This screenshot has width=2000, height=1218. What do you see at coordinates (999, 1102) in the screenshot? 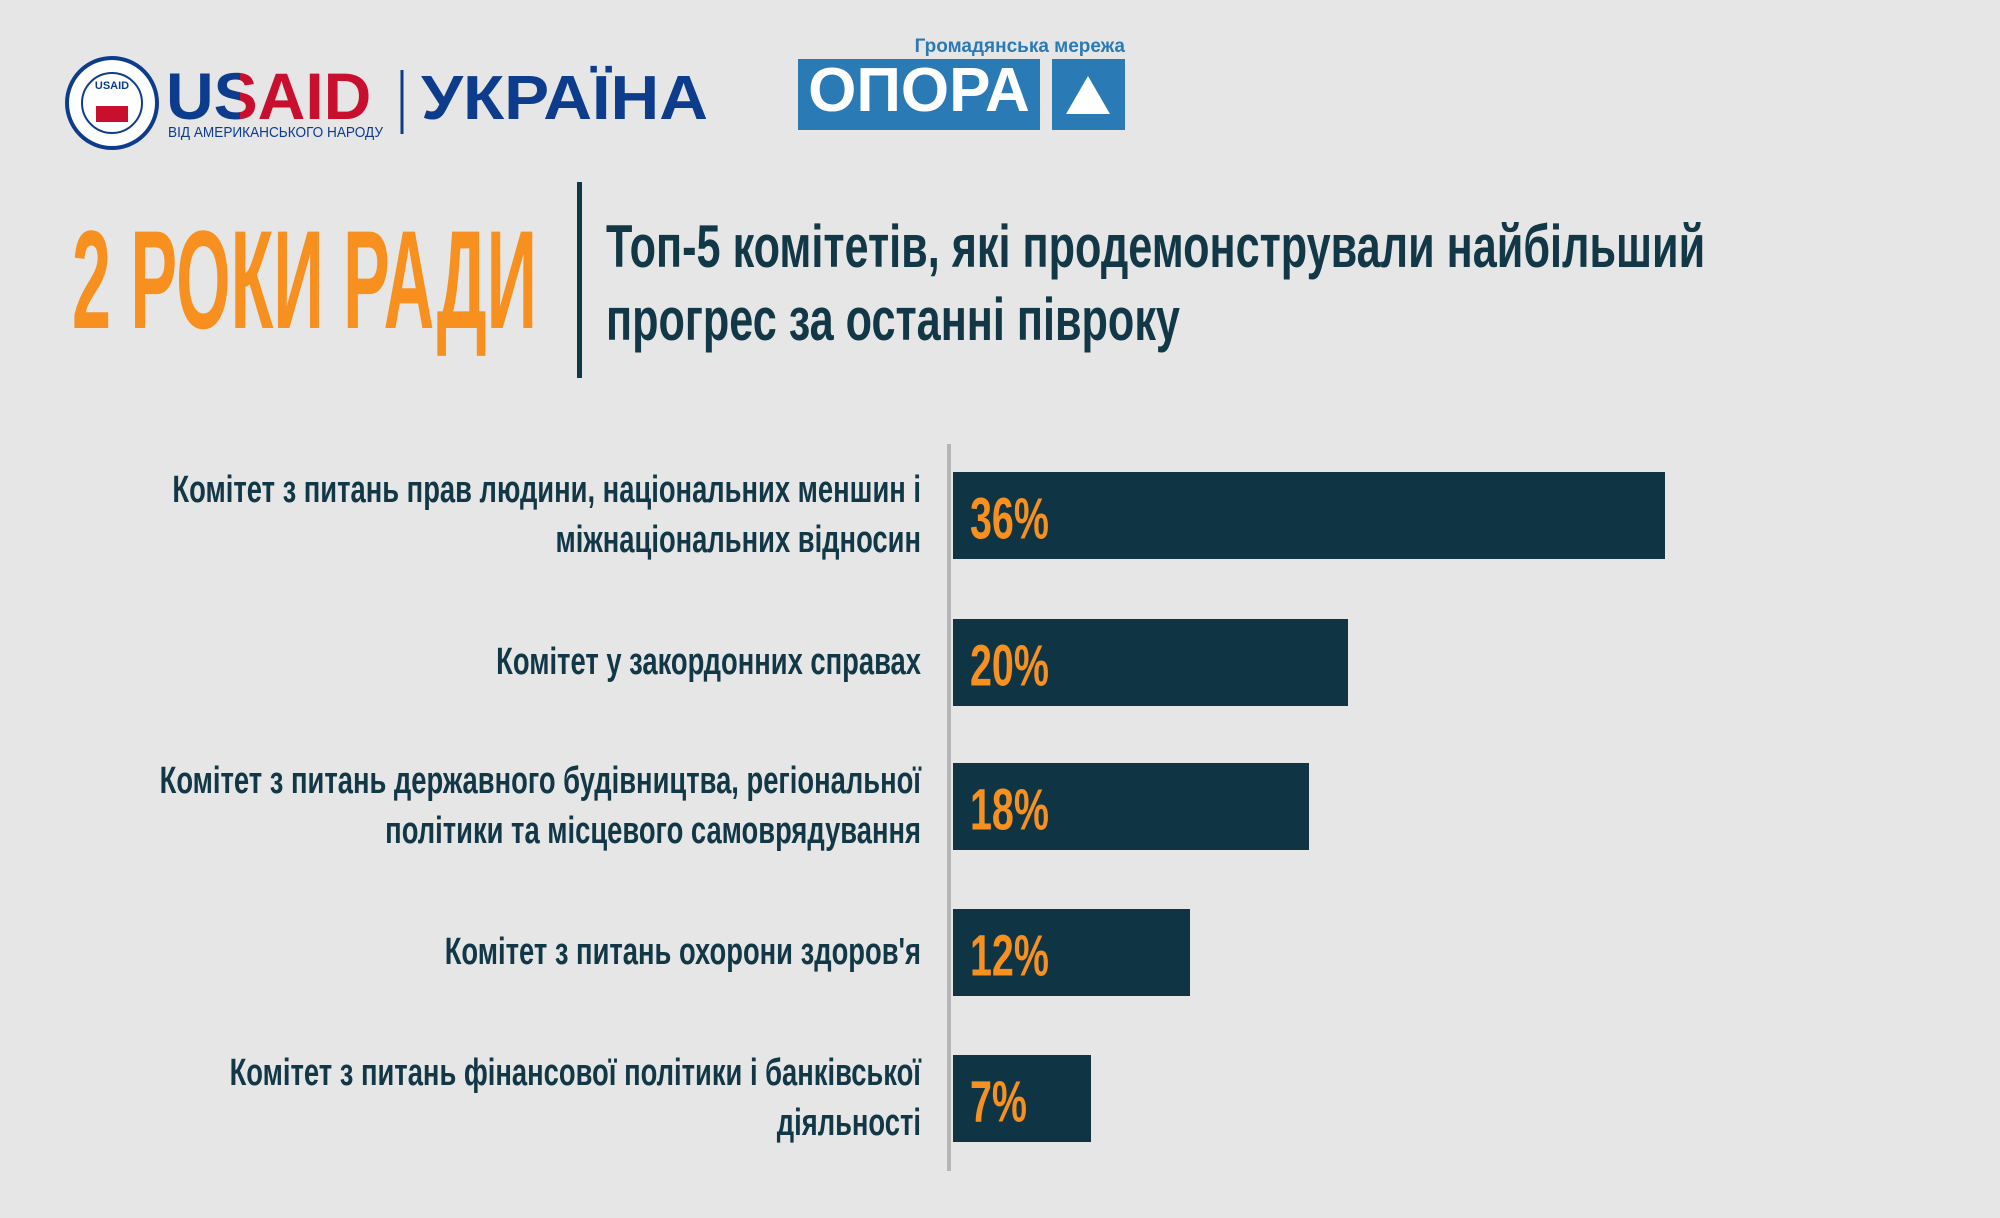
I see `value-label: 7%` at bounding box center [999, 1102].